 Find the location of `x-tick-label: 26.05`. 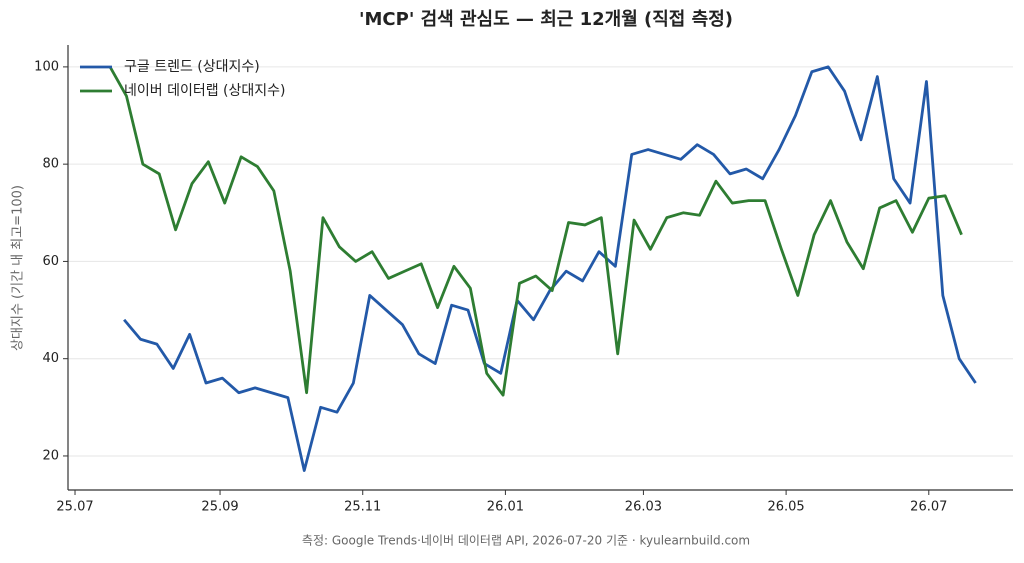

x-tick-label: 26.05 is located at coordinates (785, 507).